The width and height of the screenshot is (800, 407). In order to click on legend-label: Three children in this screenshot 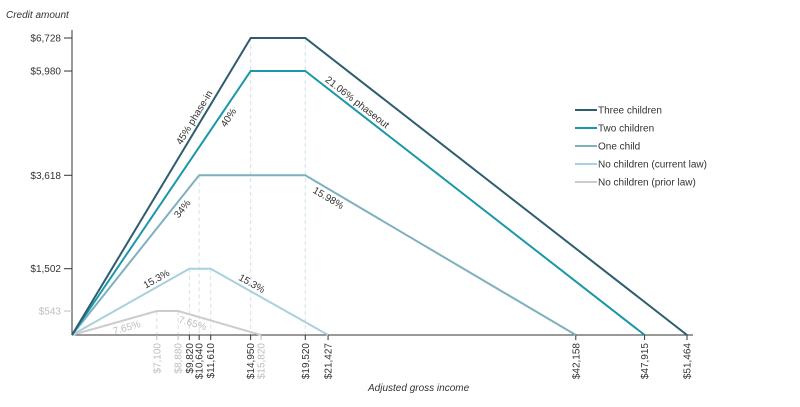, I will do `click(630, 111)`.